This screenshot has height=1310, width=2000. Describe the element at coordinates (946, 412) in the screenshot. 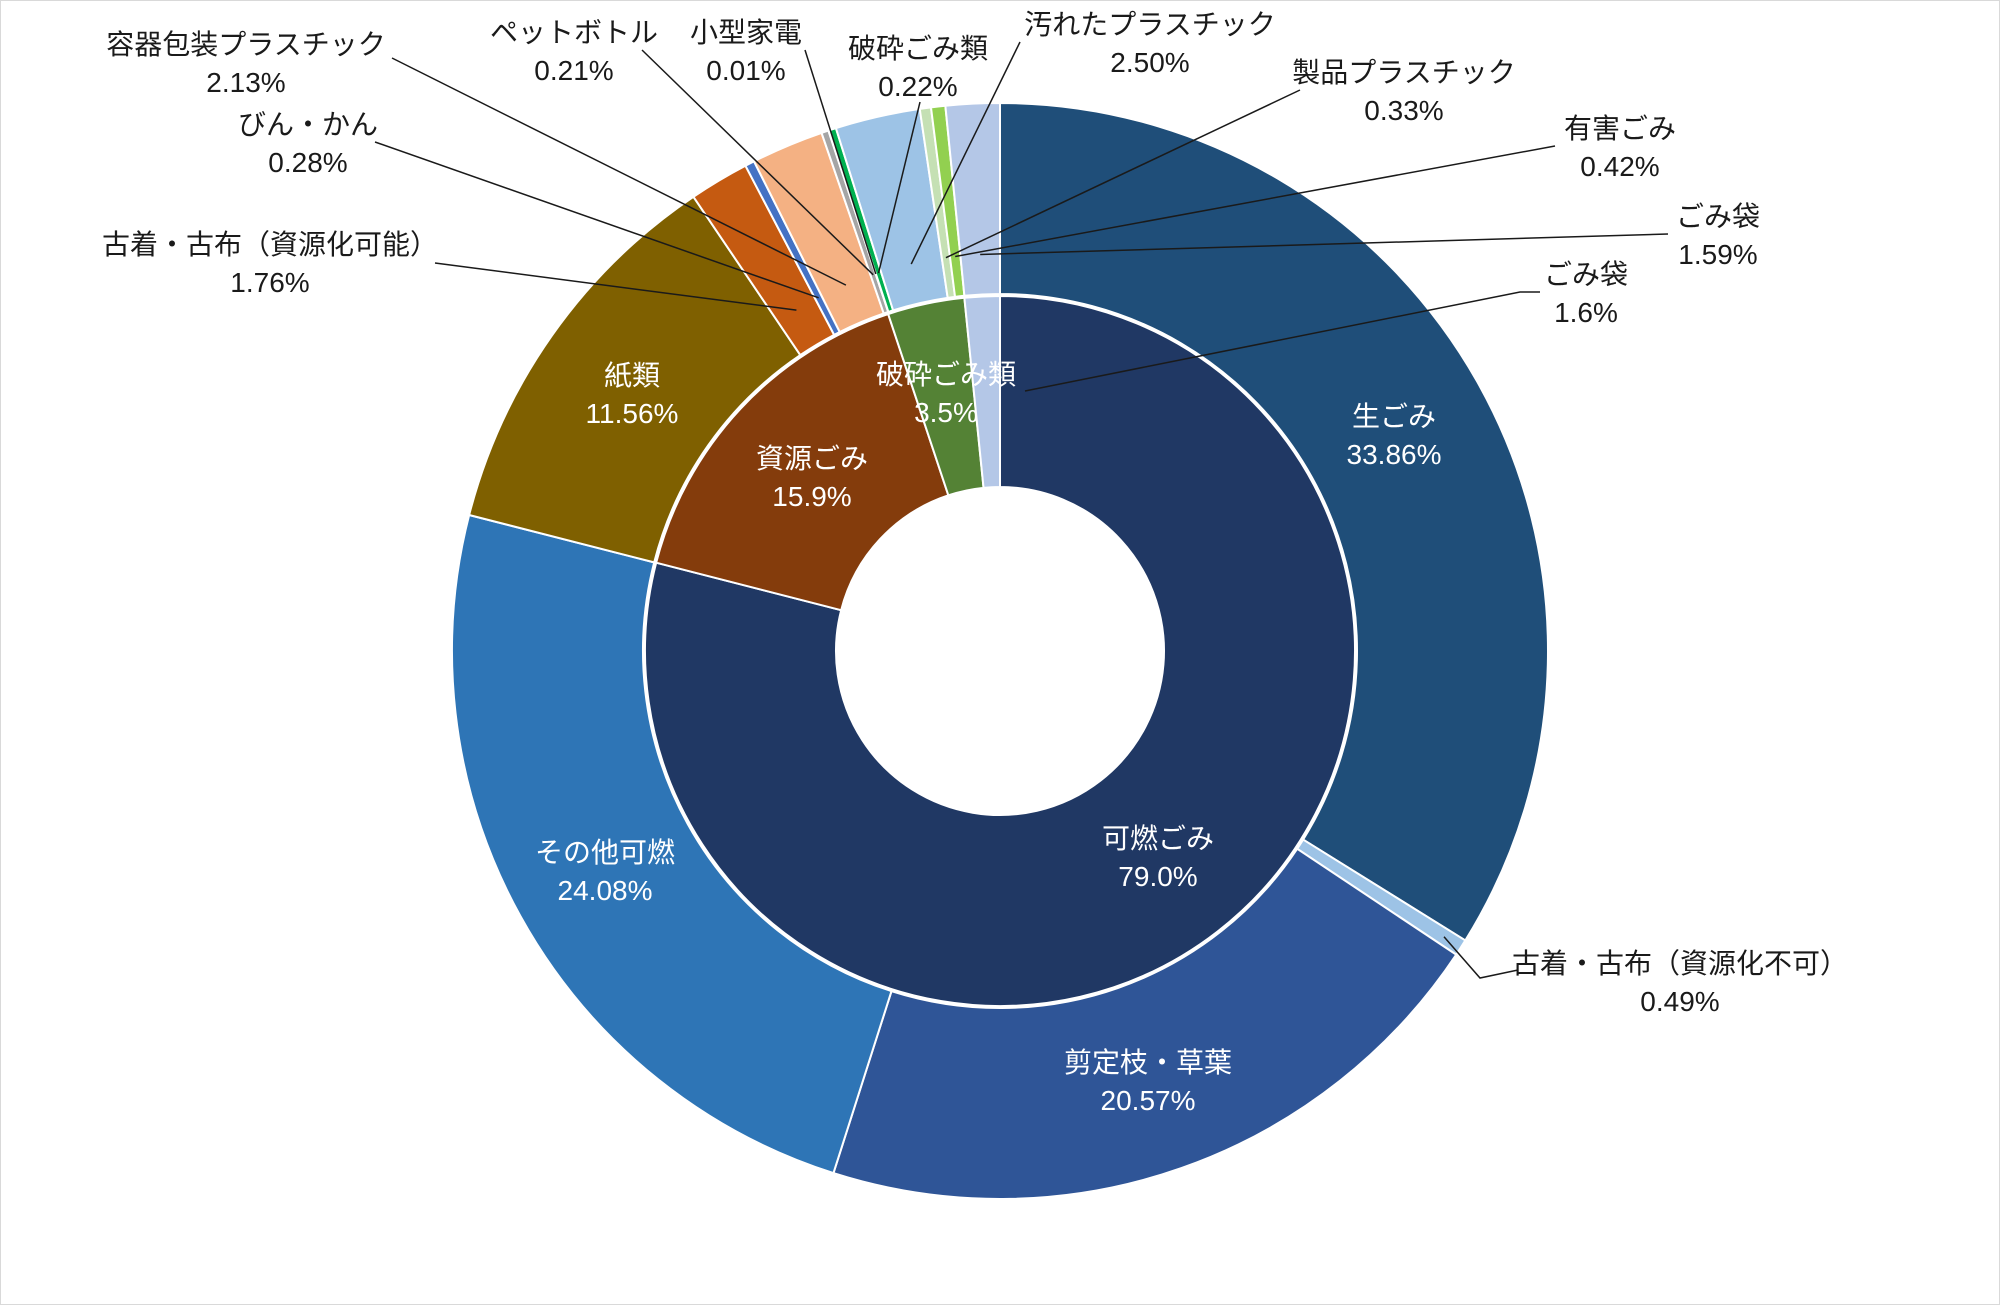

I see `inner-label-2-value: 3.5%` at that location.